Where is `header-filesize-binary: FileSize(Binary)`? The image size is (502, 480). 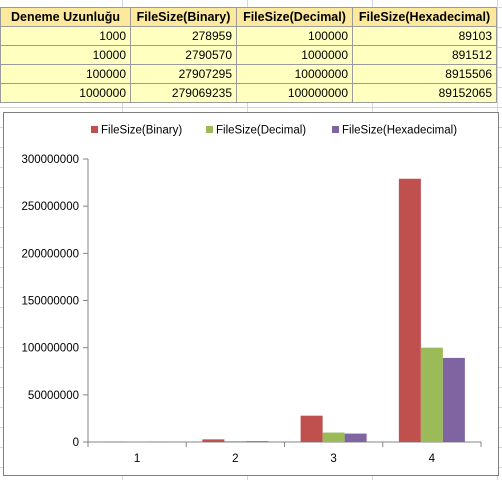 header-filesize-binary: FileSize(Binary) is located at coordinates (183, 17).